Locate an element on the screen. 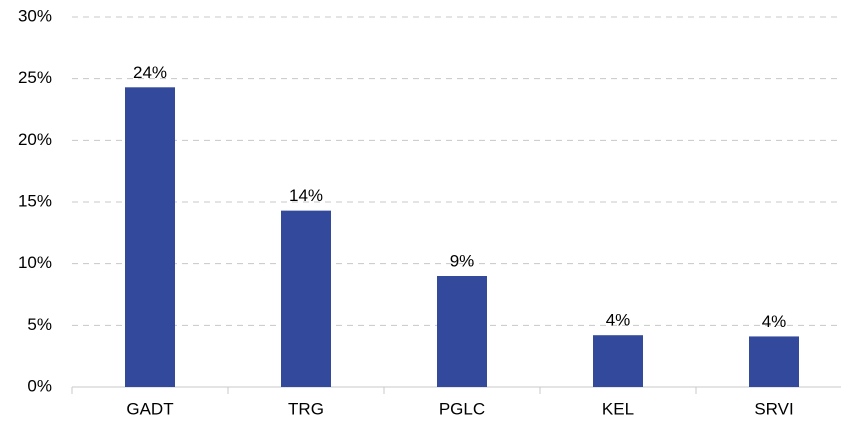 Image resolution: width=841 pixels, height=422 pixels. data-label: 9% is located at coordinates (462, 260).